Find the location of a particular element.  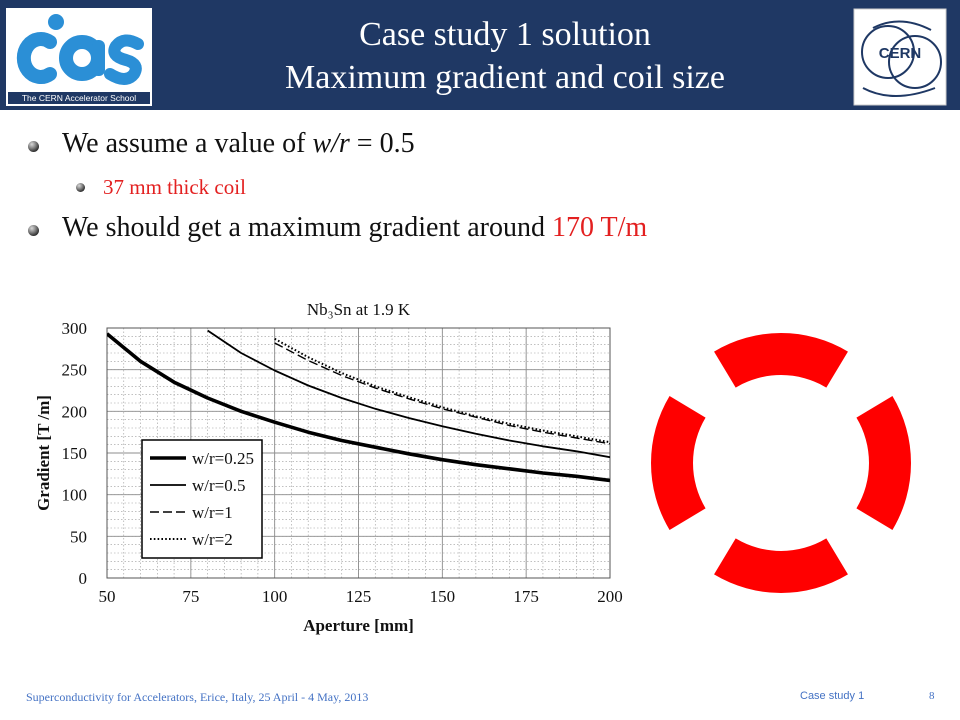

slide-title-line2: Maximum gradient and coil size is located at coordinates (505, 77).